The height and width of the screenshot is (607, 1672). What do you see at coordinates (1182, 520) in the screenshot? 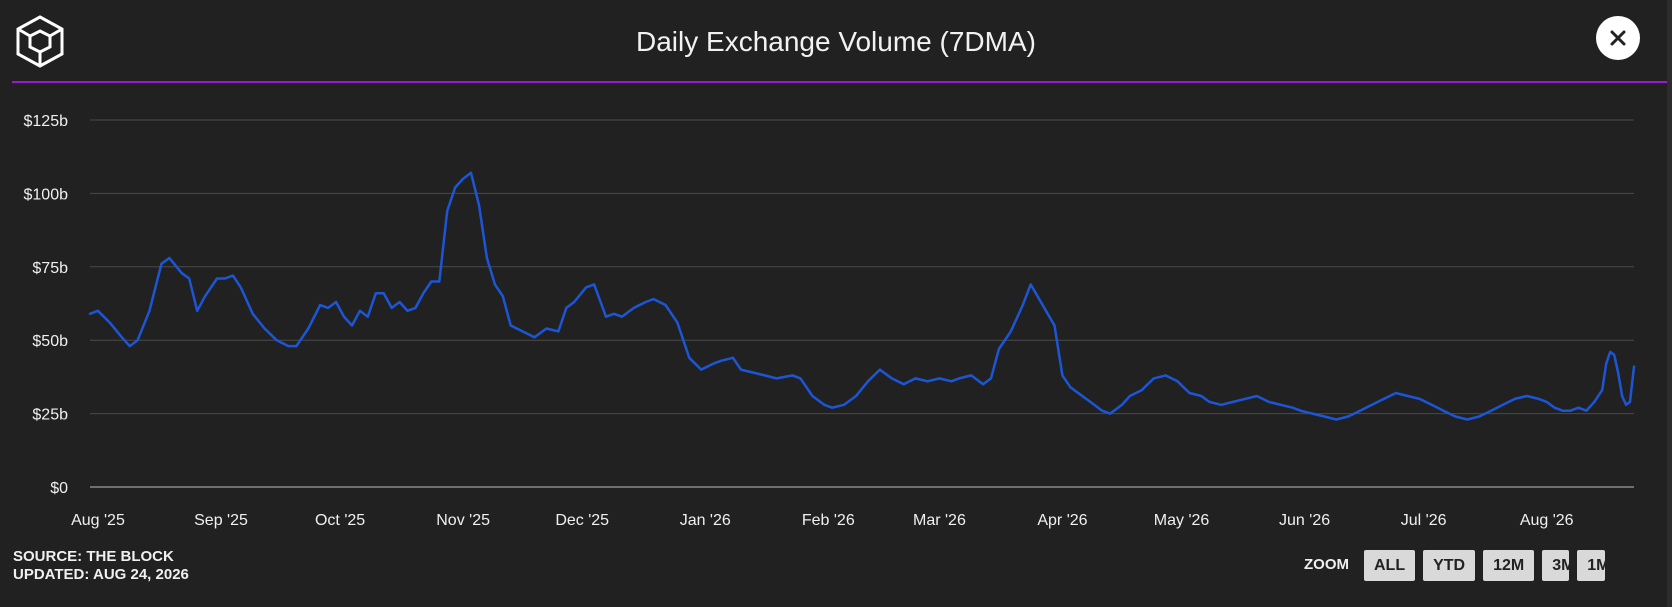
I see `x-tick-label: May '26` at bounding box center [1182, 520].